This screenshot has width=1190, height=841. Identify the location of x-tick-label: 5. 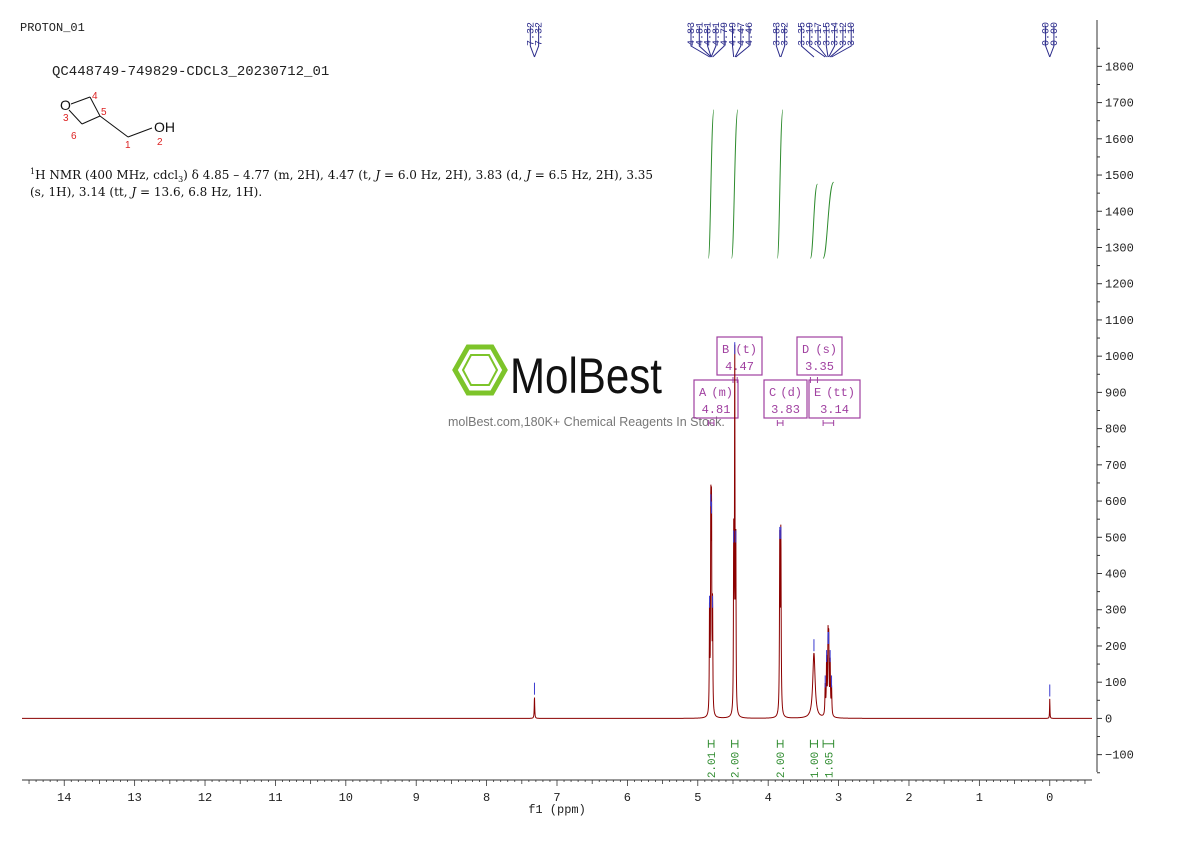
(697, 798).